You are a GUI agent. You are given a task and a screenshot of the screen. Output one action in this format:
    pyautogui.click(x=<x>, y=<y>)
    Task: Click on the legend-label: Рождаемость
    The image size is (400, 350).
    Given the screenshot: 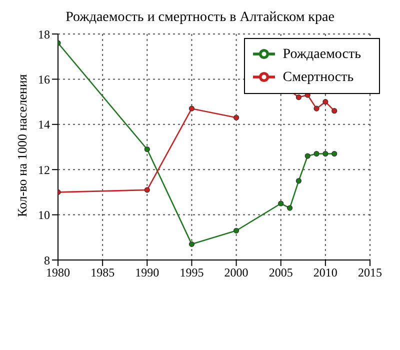 What is the action you would take?
    pyautogui.click(x=321, y=54)
    